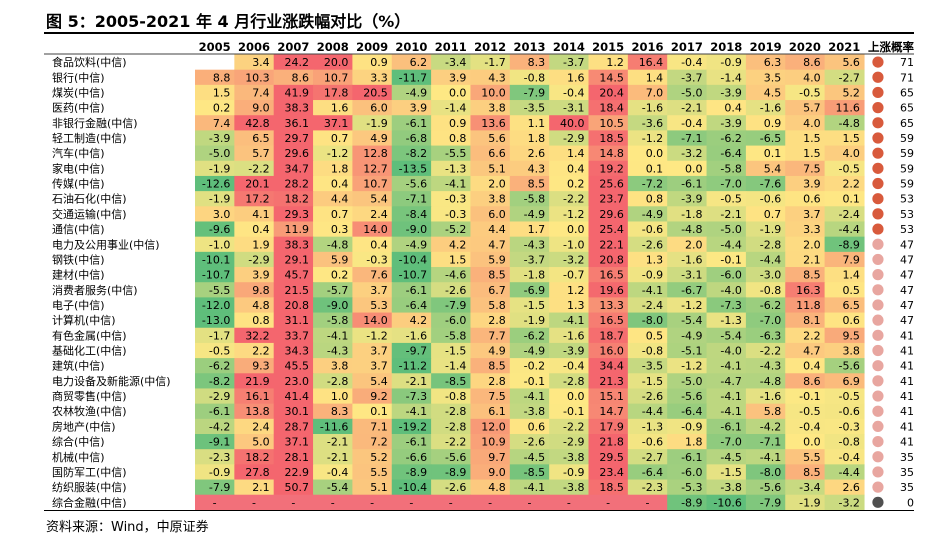  Describe the element at coordinates (379, 77) in the screenshot. I see `cell-value: 3.3` at that location.